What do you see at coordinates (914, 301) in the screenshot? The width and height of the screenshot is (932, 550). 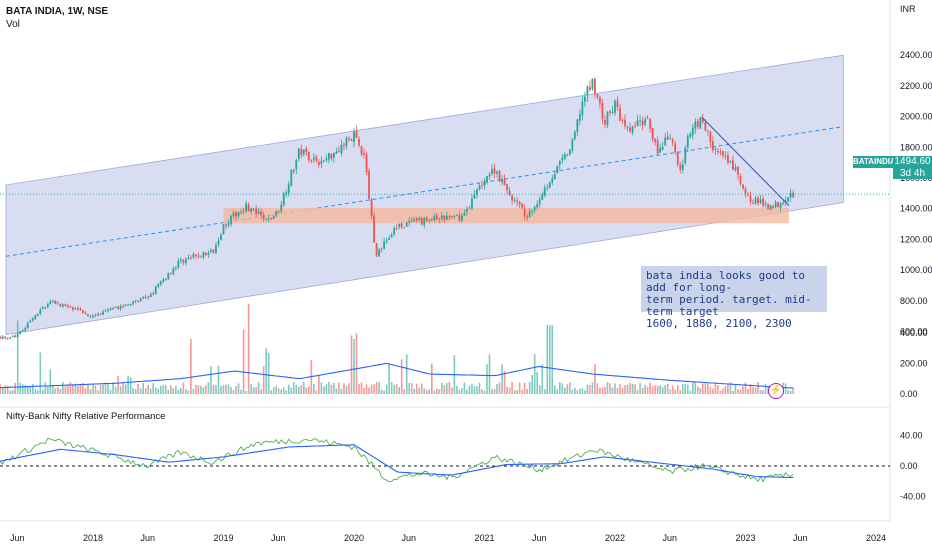 I see `price-tick-label: 800.00` at bounding box center [914, 301].